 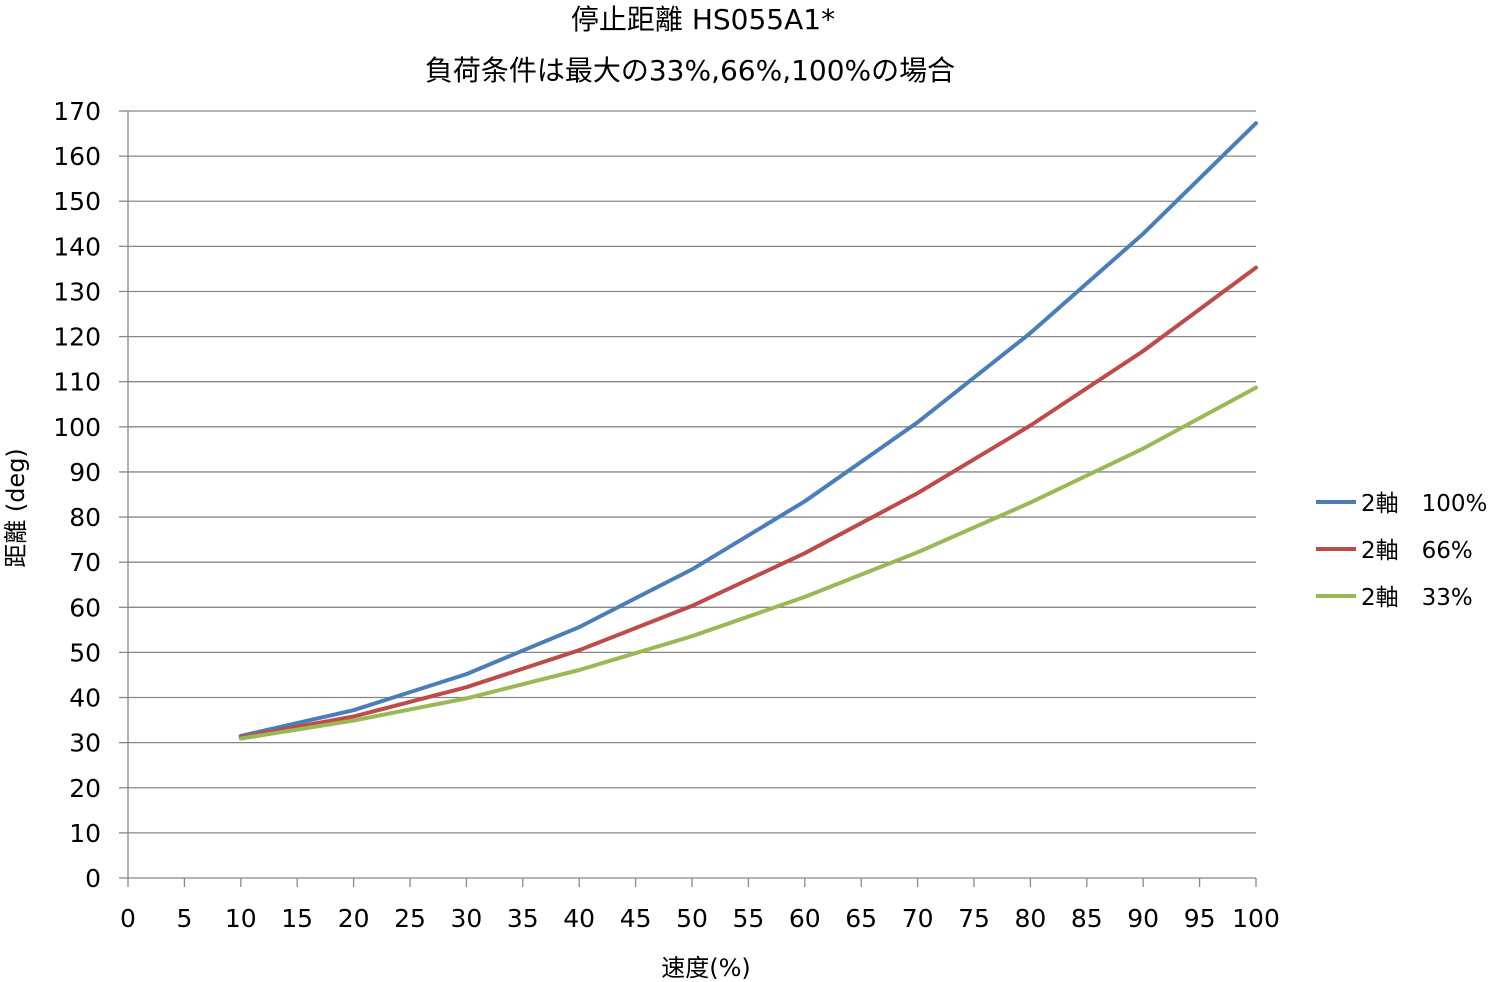 I want to click on chart-title: 停止距離 HS055A1*, so click(x=703, y=19).